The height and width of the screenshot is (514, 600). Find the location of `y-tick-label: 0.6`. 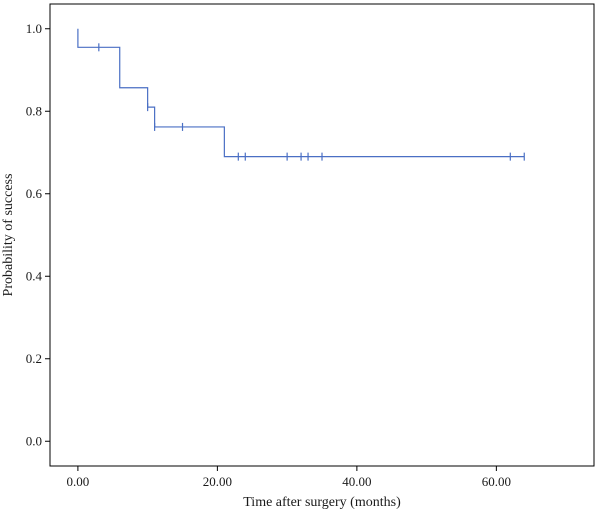

y-tick-label: 0.6 is located at coordinates (34, 193).